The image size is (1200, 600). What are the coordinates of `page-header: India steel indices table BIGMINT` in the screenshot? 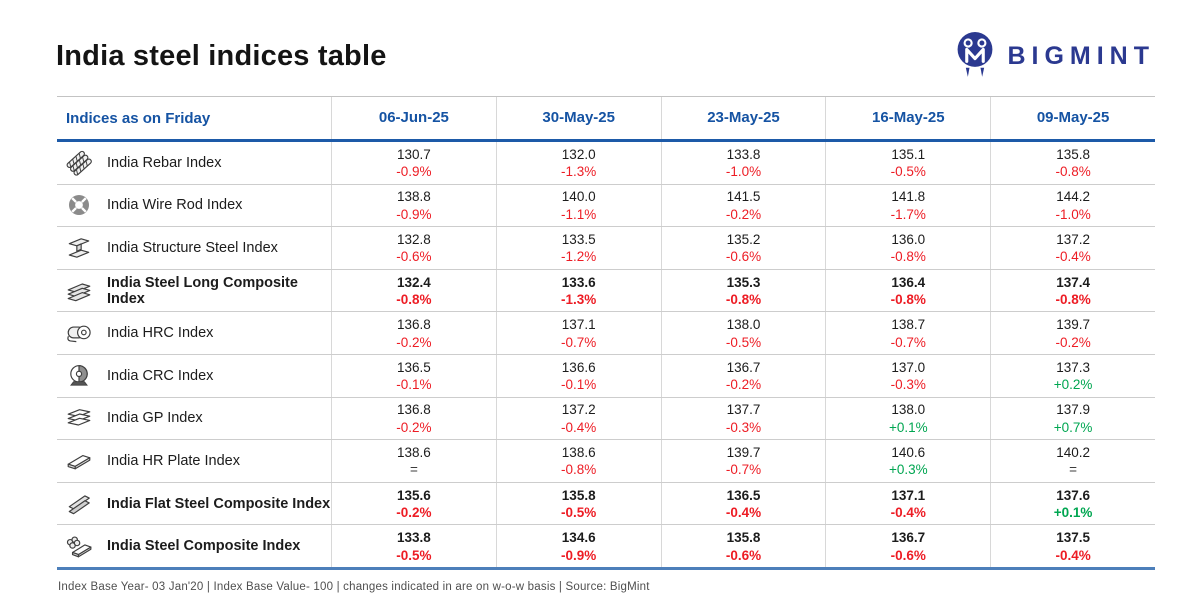 It's located at (600, 41).